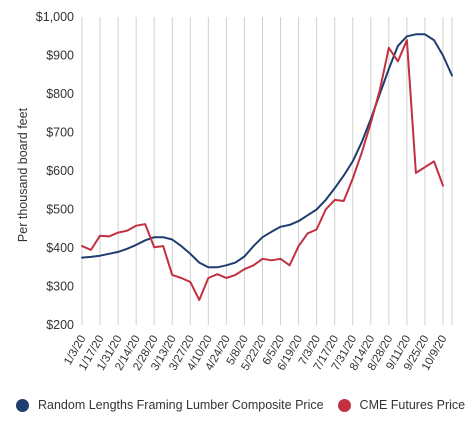  What do you see at coordinates (344, 405) in the screenshot?
I see `legend-swatch-cme` at bounding box center [344, 405].